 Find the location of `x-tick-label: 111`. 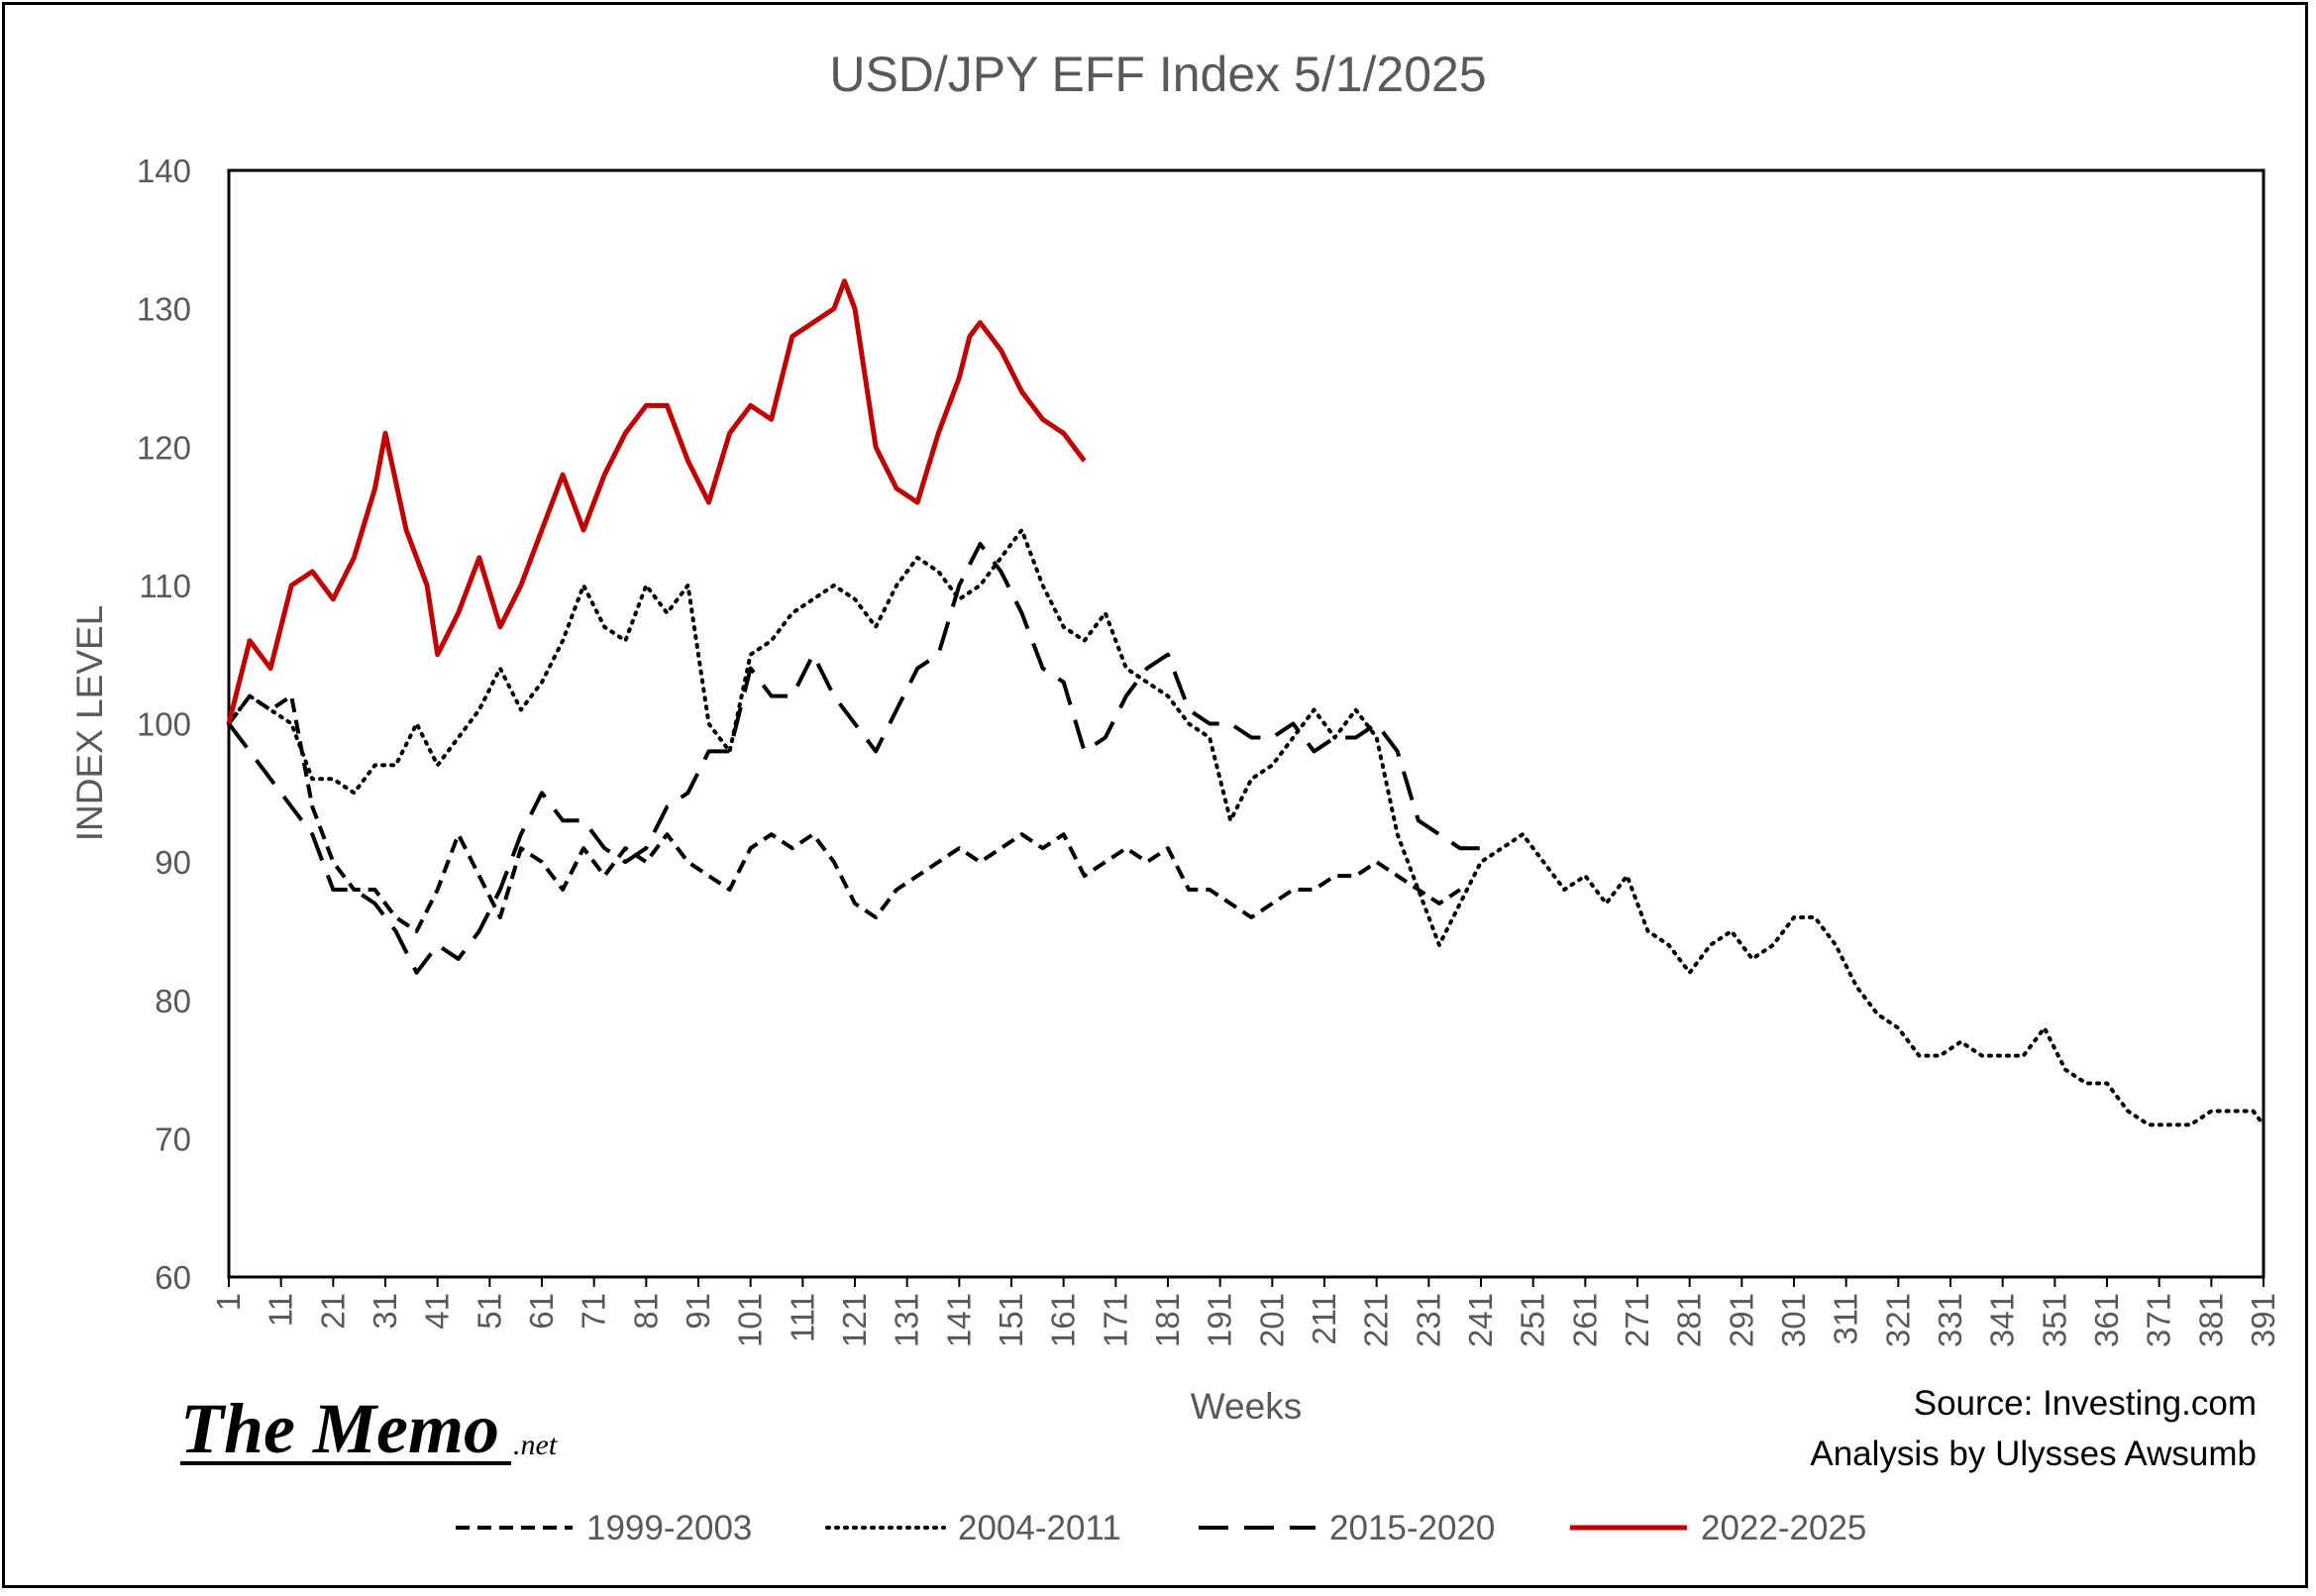

x-tick-label: 111 is located at coordinates (802, 1317).